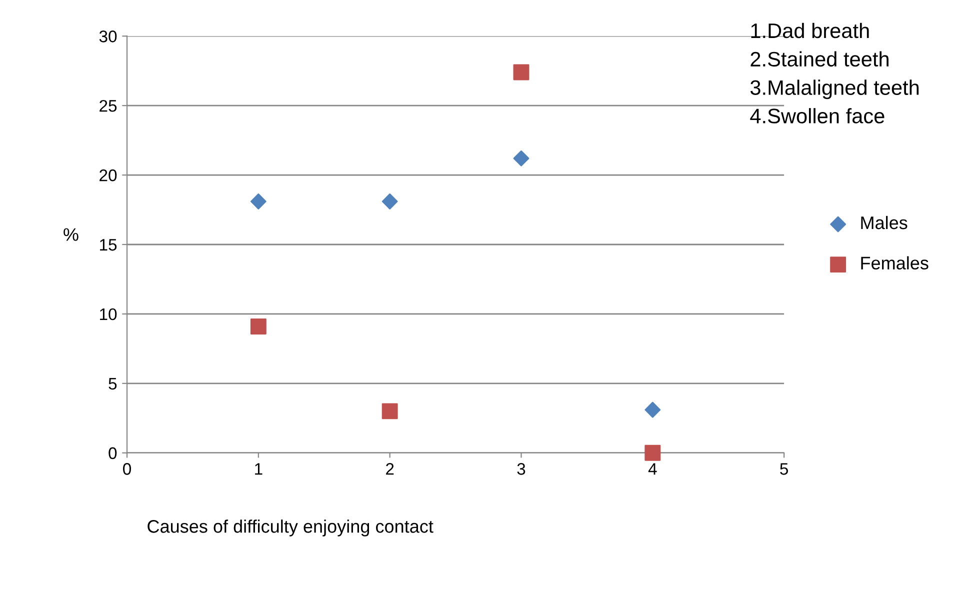 The width and height of the screenshot is (955, 592). Describe the element at coordinates (112, 453) in the screenshot. I see `y-tick-label: 0` at that location.